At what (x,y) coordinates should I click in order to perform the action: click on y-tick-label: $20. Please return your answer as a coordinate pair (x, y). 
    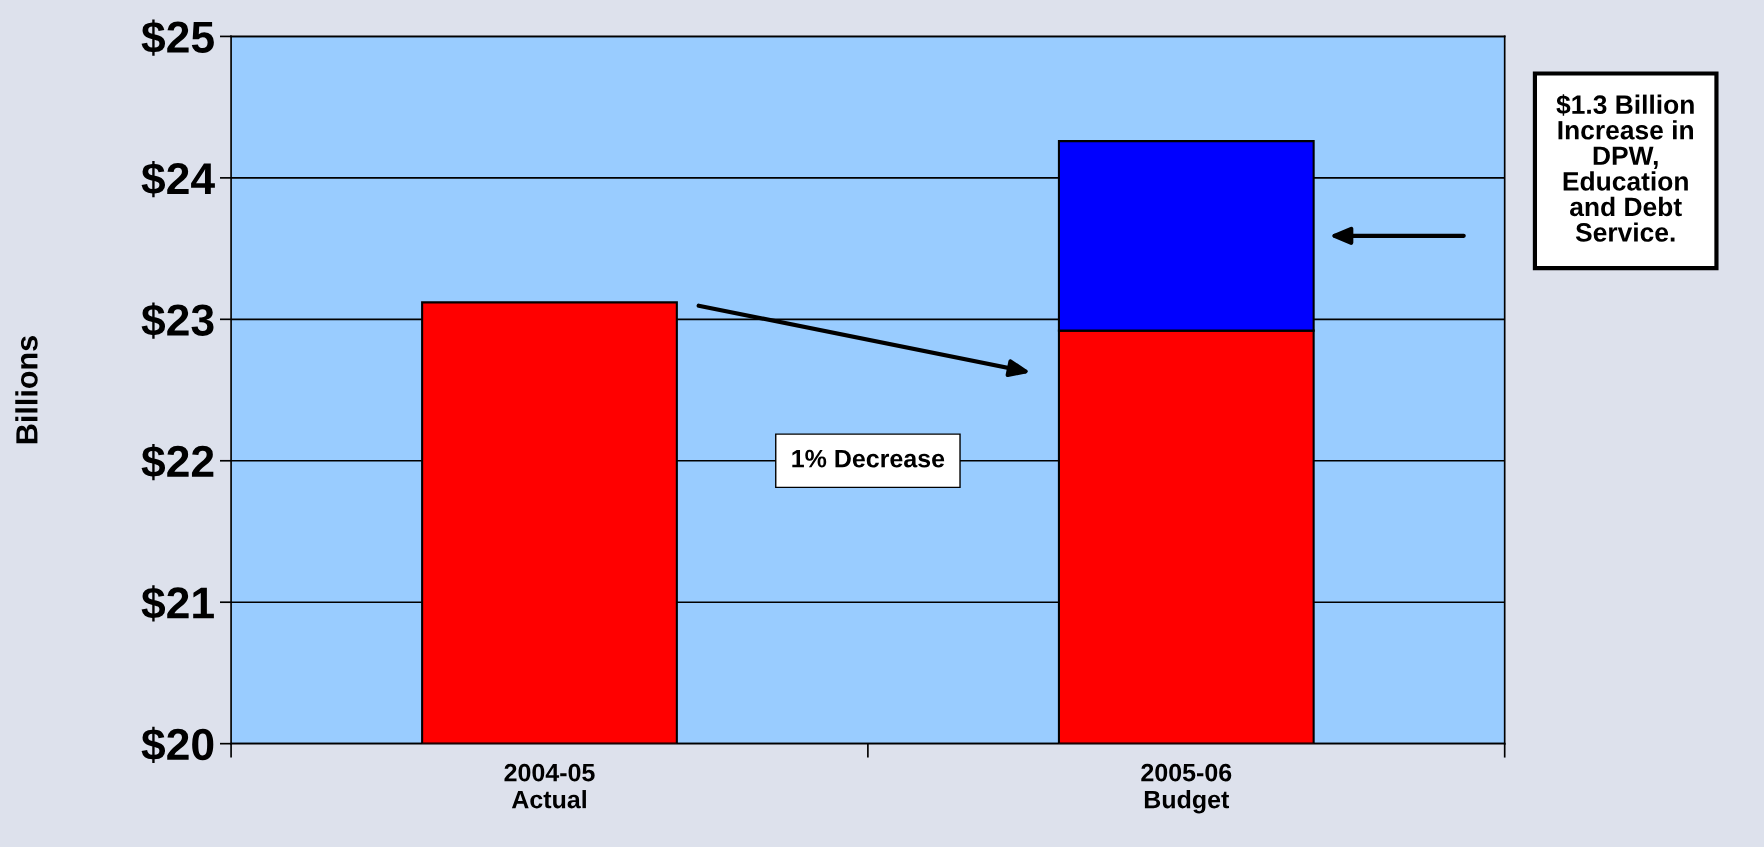
    Looking at the image, I should click on (177, 745).